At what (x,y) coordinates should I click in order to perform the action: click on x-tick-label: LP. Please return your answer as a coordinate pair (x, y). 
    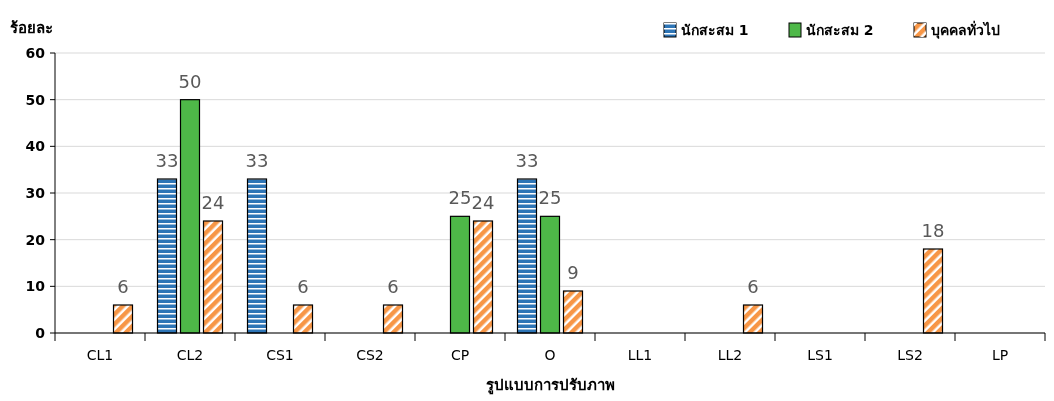
    Looking at the image, I should click on (1000, 355).